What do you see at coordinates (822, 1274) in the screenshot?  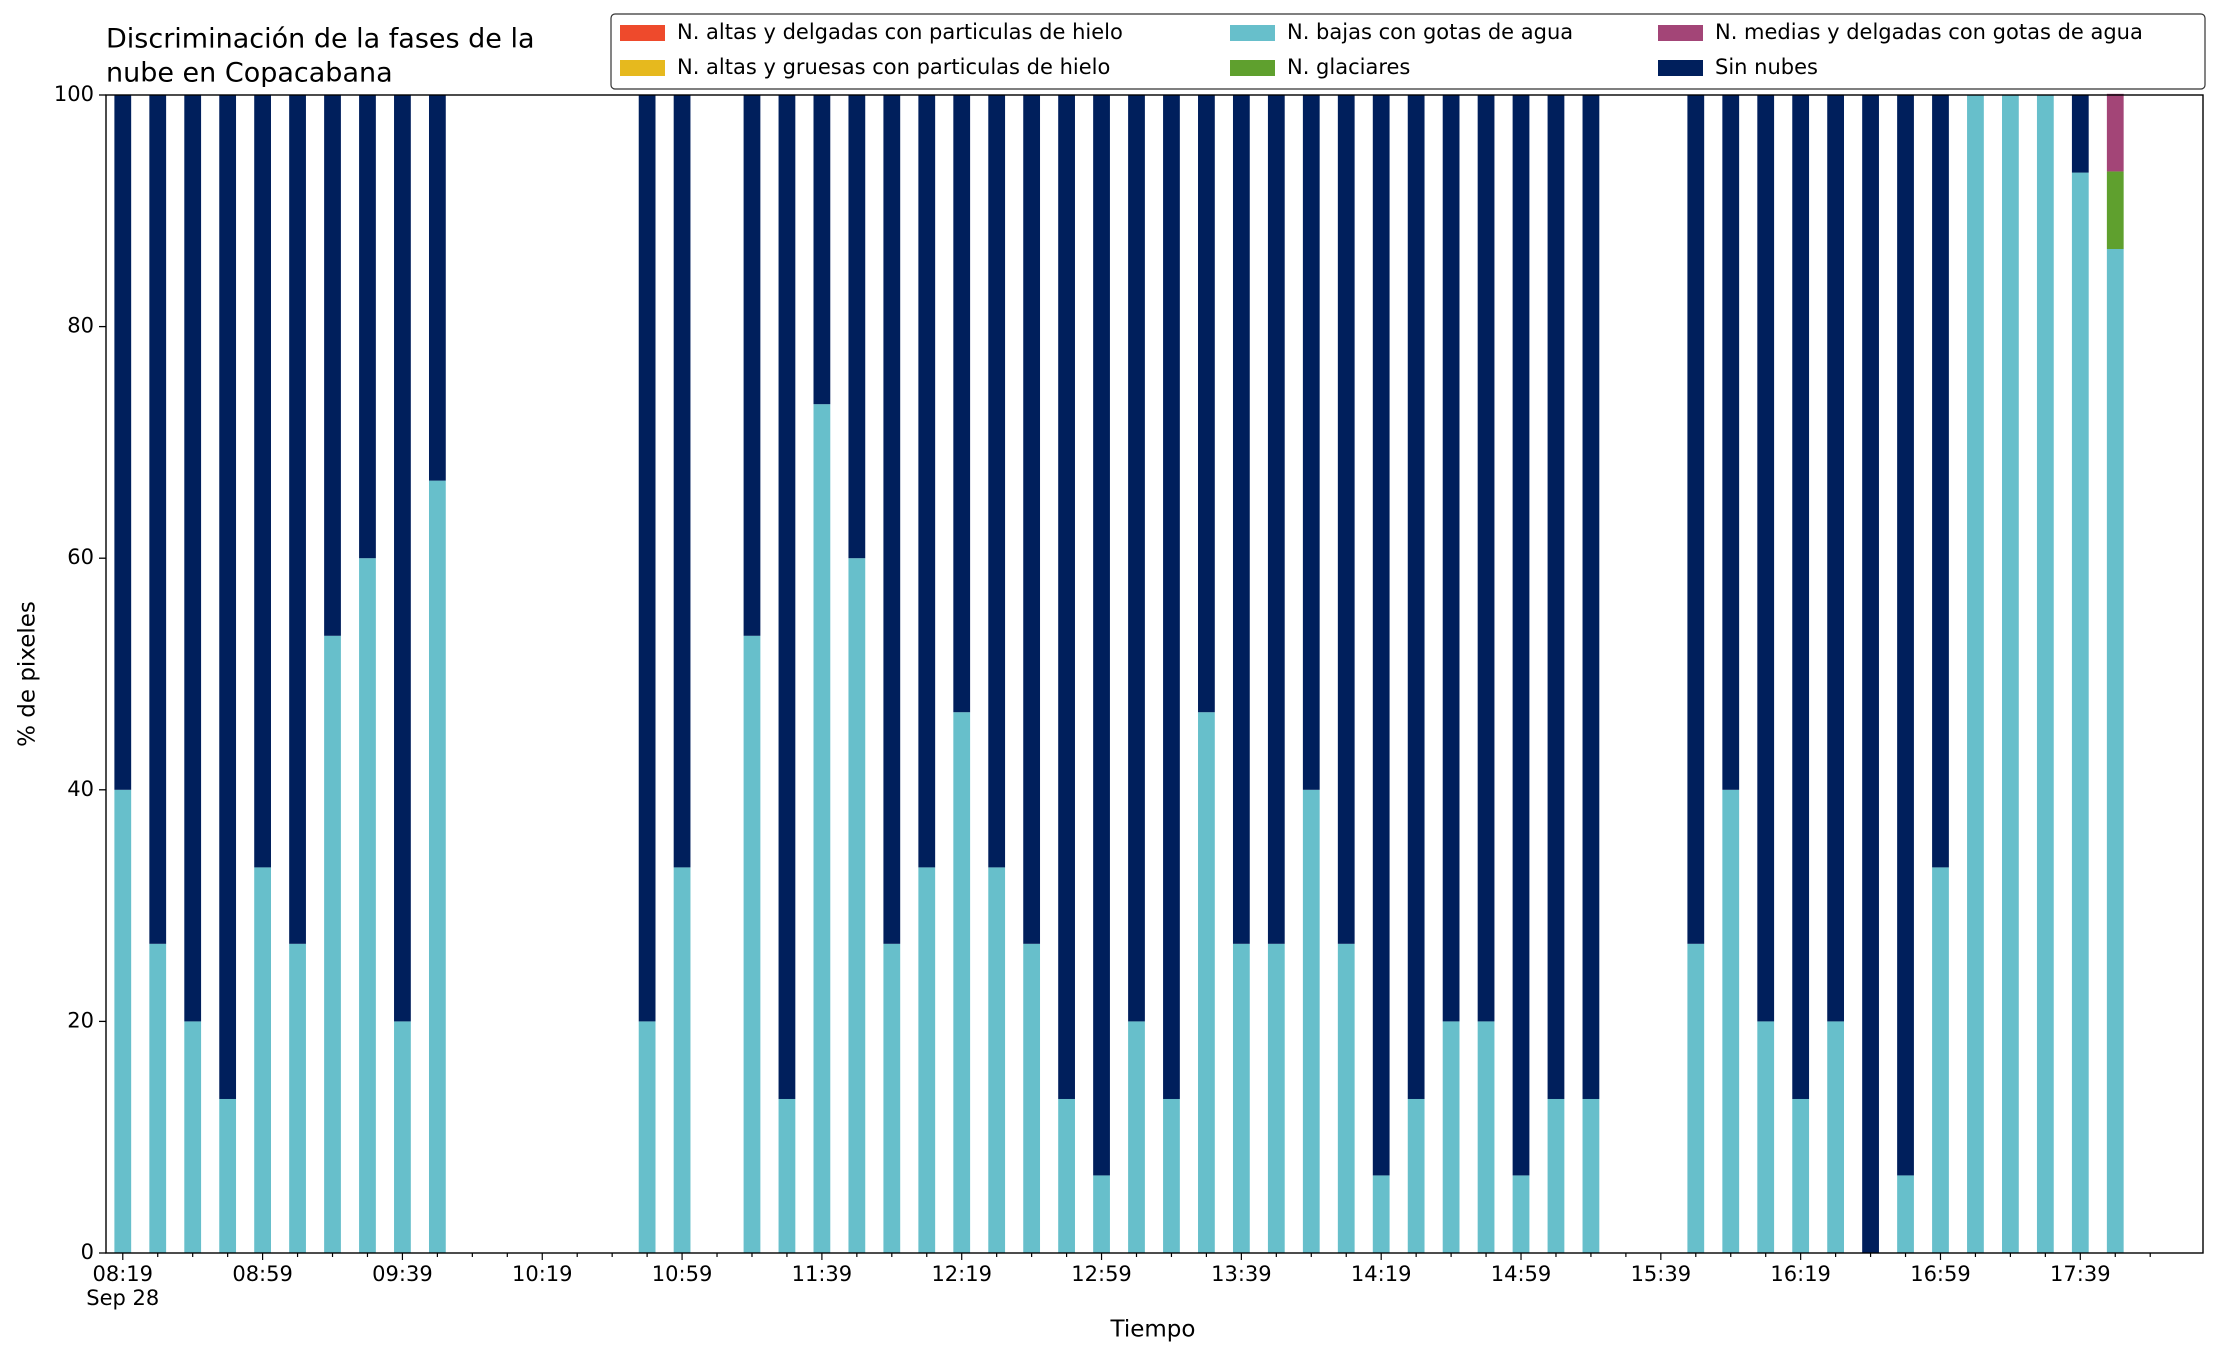 I see `x-tick-label: 11:39` at bounding box center [822, 1274].